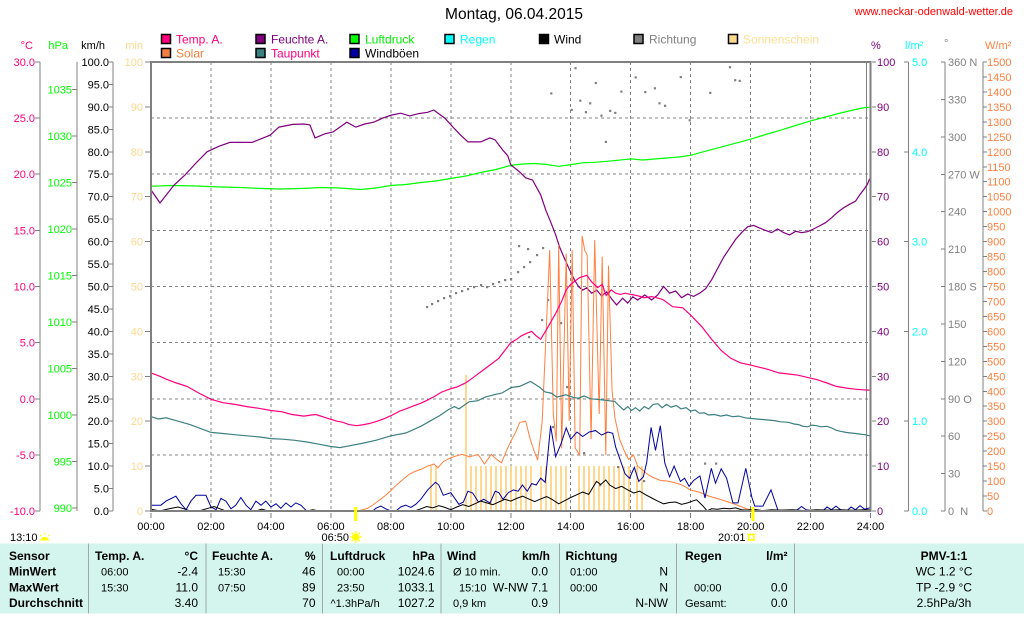  Describe the element at coordinates (520, 588) in the screenshot. I see `svg-text: W-NW 7.1` at that location.